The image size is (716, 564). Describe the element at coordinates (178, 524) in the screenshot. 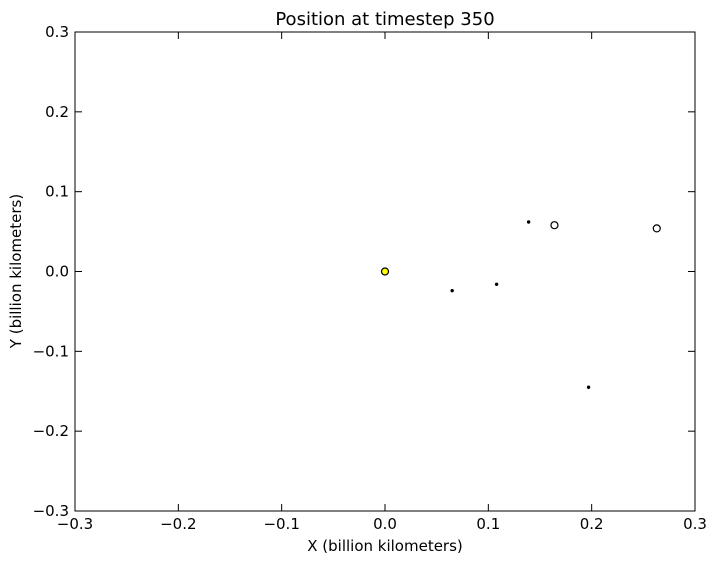

I see `x-tick-label: −0.2` at that location.